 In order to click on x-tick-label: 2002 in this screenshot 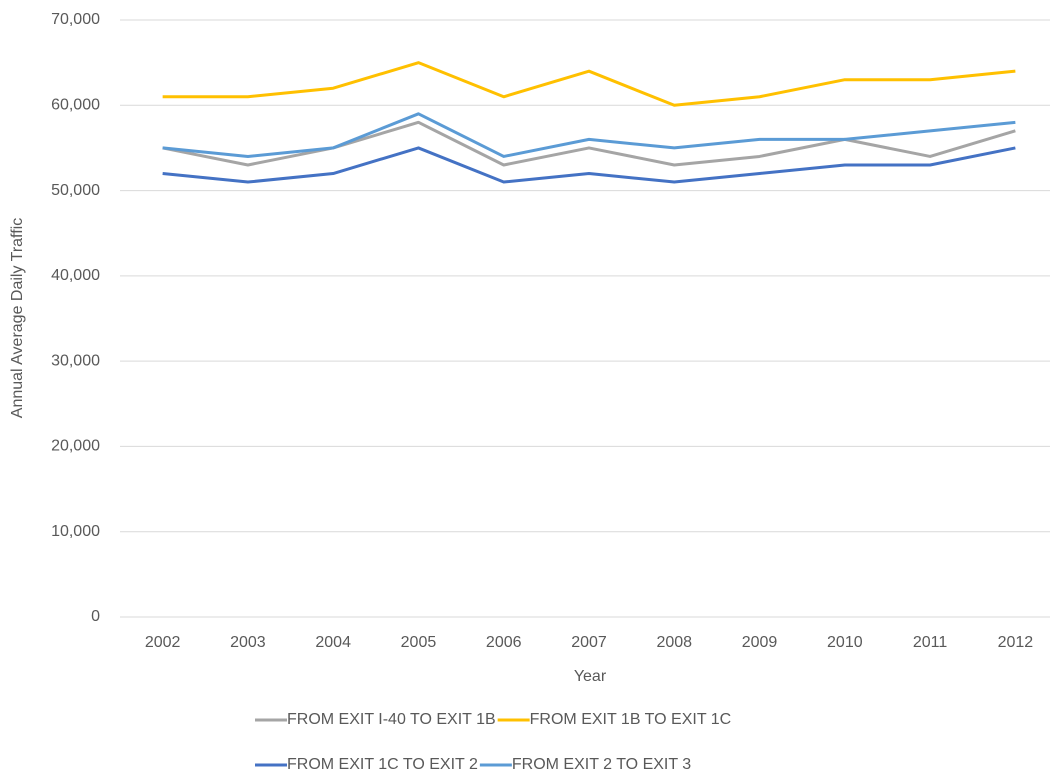, I will do `click(163, 642)`.